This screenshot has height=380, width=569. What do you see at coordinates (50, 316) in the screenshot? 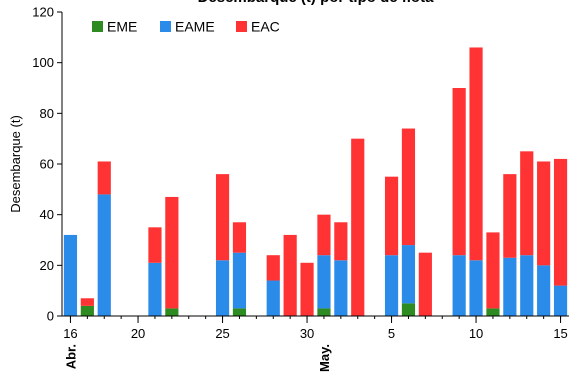
I see `y-tick-label: 0` at bounding box center [50, 316].